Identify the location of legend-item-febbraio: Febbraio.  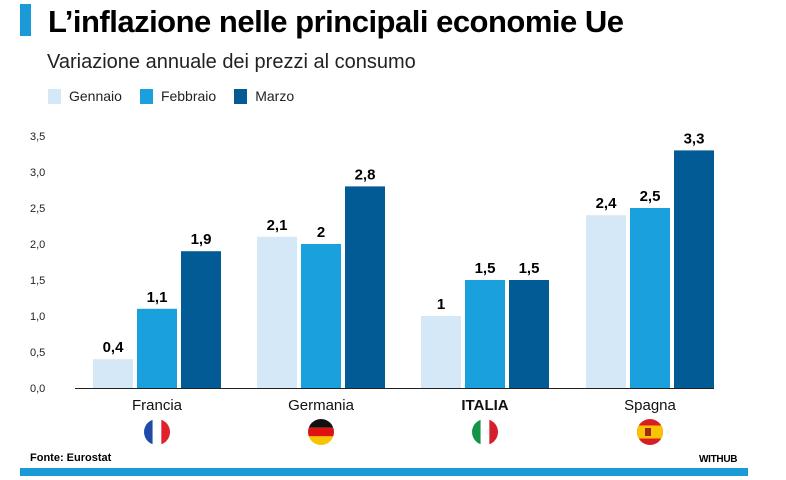
(178, 96).